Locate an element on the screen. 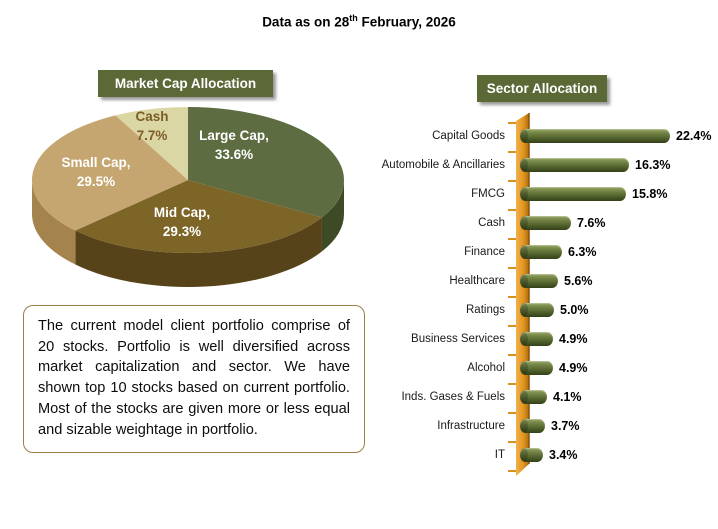 The height and width of the screenshot is (529, 718). sector-value: 15.8% is located at coordinates (650, 194).